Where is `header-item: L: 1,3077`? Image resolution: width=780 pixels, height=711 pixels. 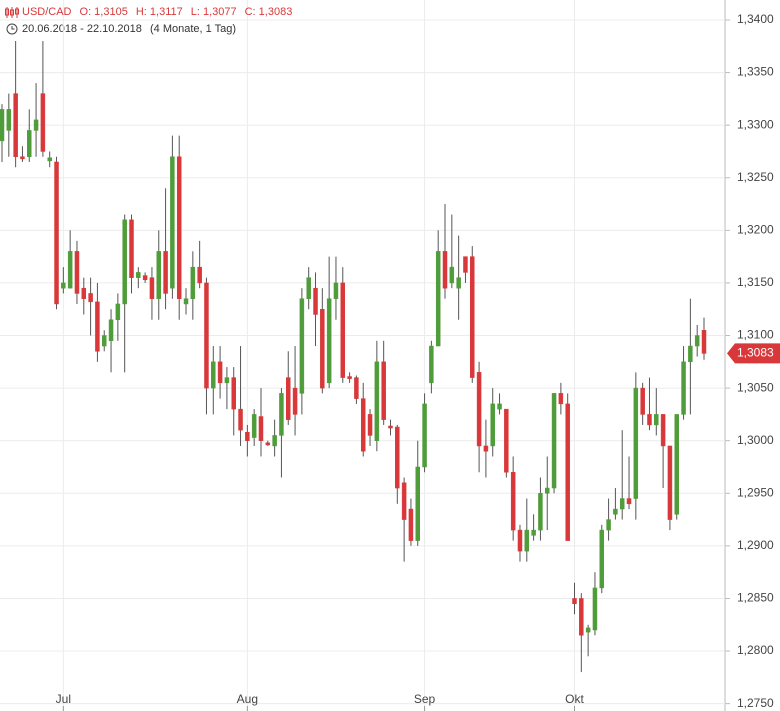
header-item: L: 1,3077 is located at coordinates (214, 12).